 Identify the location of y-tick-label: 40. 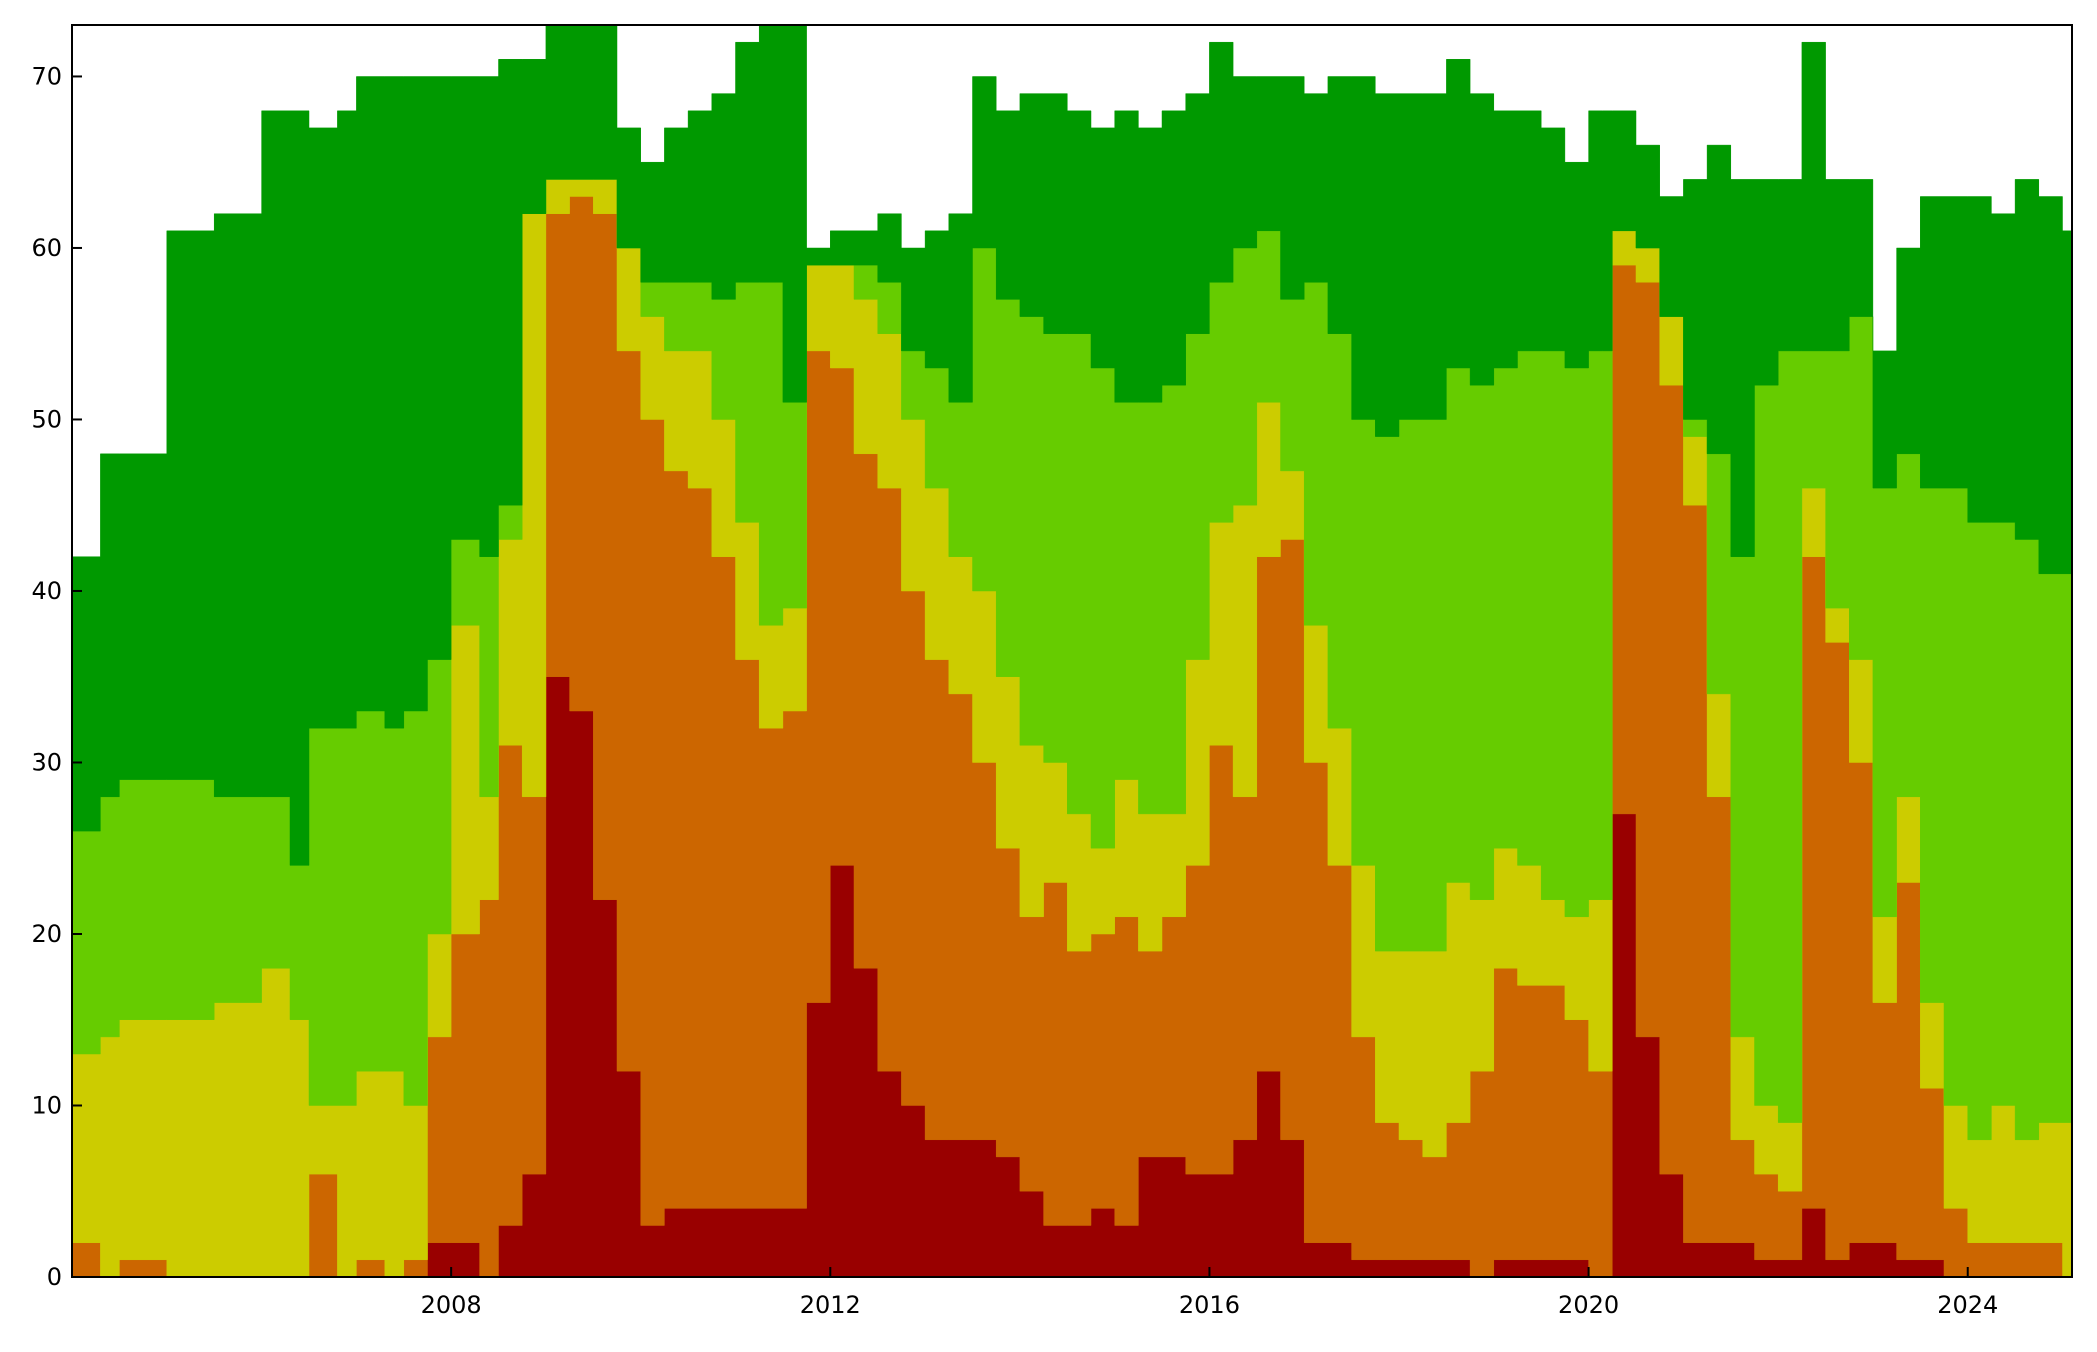
(46, 591).